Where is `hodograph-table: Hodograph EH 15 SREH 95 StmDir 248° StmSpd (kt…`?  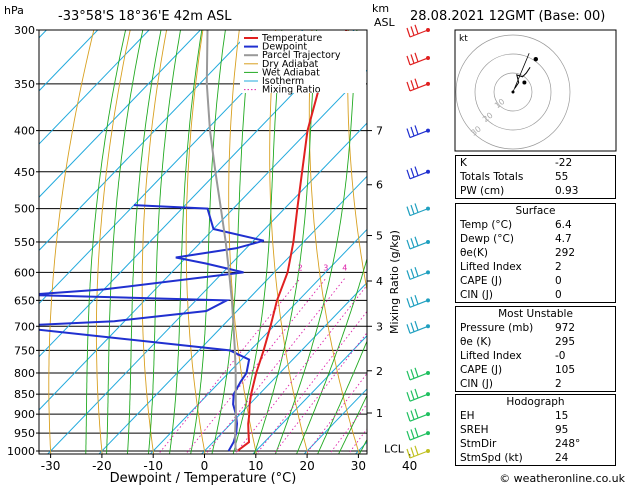
hodograph-table: Hodograph EH 15 SREH 95 StmDir 248° StmSpd (kt… is located at coordinates (535, 430).